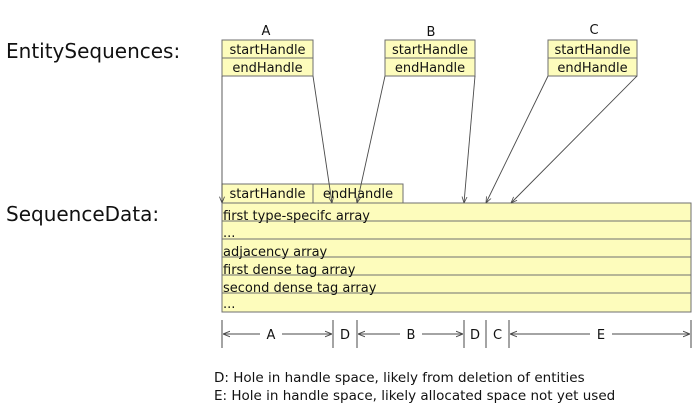  I want to click on array-row: adjacency array, so click(275, 252).